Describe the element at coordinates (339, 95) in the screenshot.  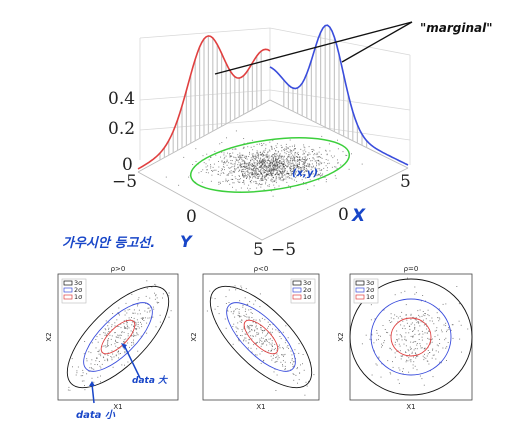
I see `marginal-x-curve` at that location.